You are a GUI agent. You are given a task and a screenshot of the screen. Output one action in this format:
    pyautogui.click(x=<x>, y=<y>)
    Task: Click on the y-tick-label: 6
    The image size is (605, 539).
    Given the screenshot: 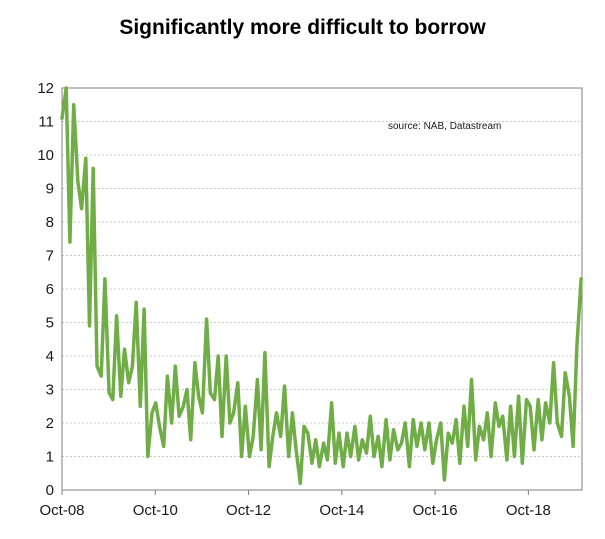 What is the action you would take?
    pyautogui.click(x=50, y=289)
    